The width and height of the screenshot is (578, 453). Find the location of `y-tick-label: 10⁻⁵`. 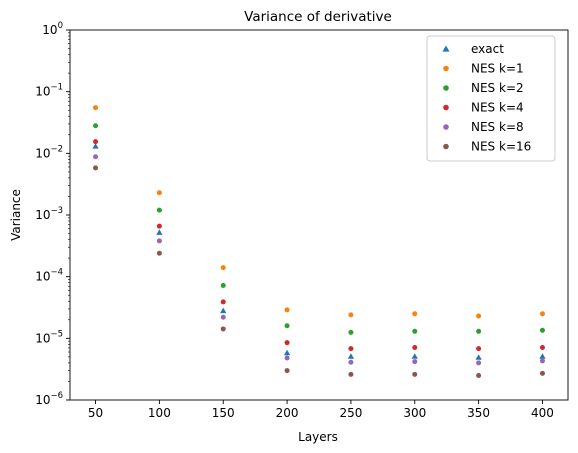

y-tick-label: 10⁻⁵ is located at coordinates (49, 337).